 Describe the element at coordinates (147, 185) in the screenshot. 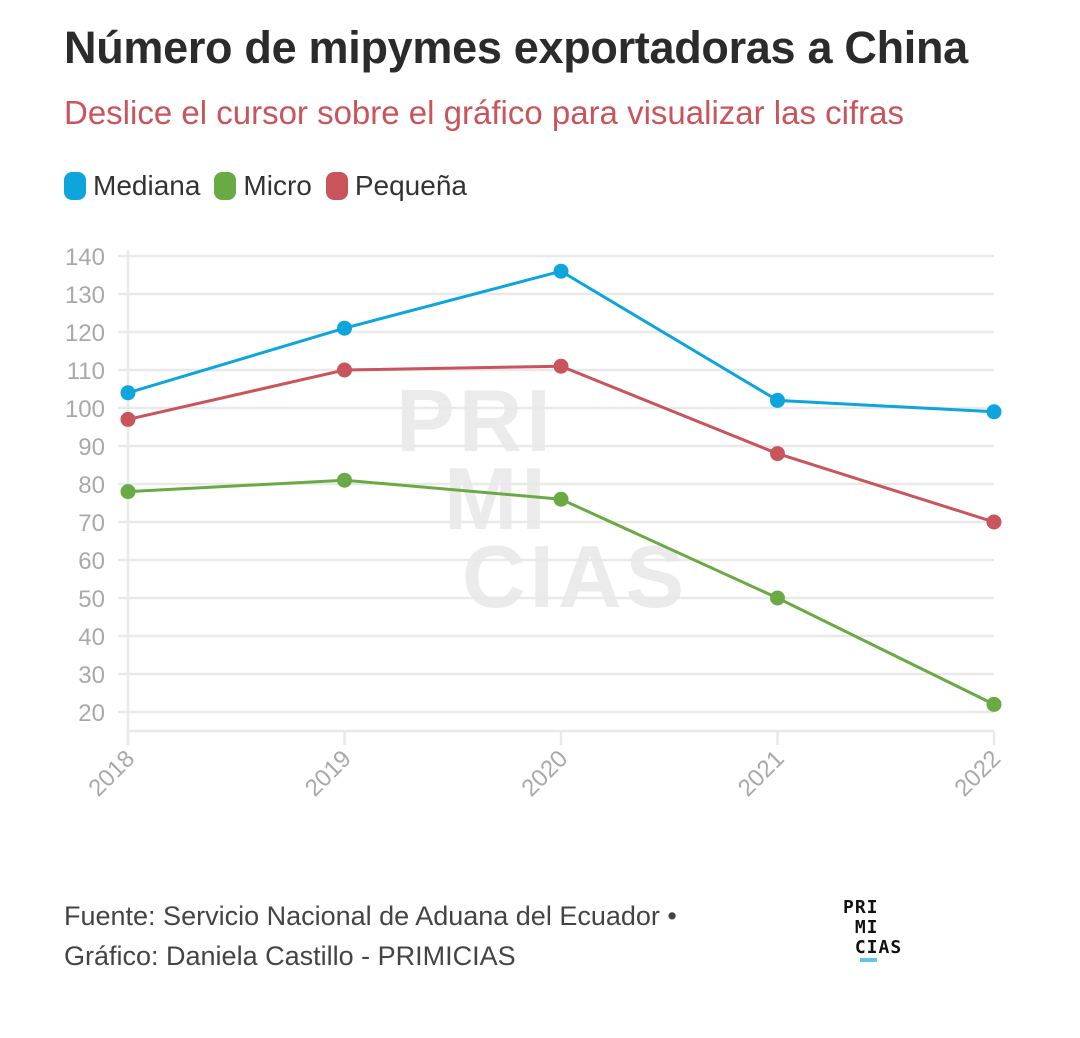

I see `legend-label: Mediana` at that location.